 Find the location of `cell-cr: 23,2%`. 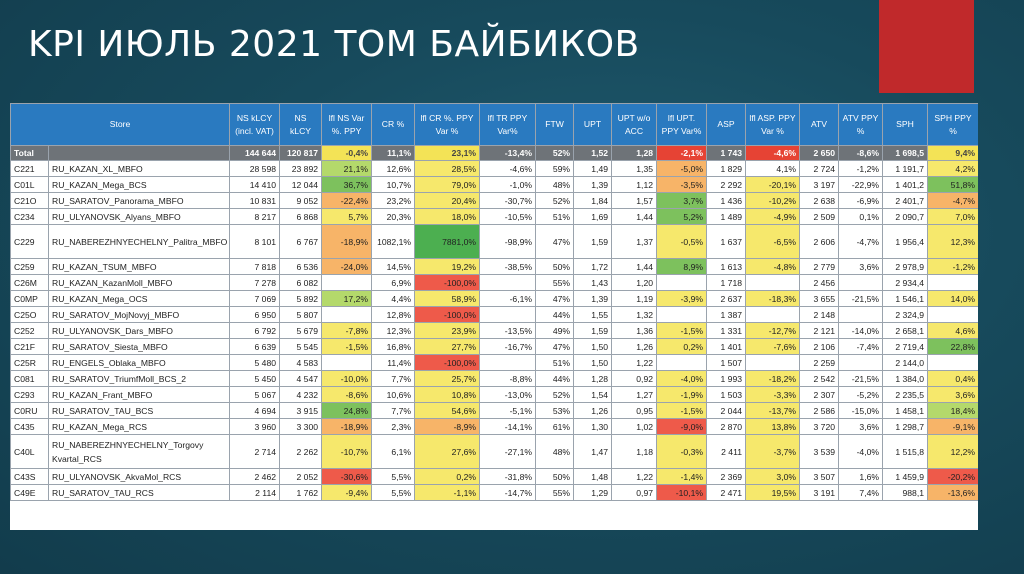

cell-cr: 23,2% is located at coordinates (393, 200).